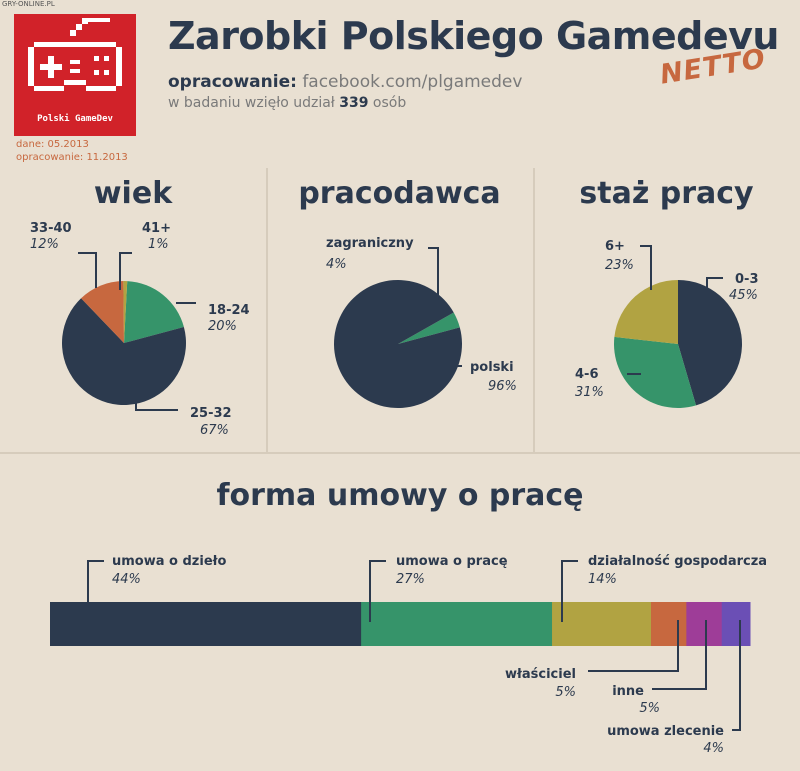  I want to click on bar-segment-umowa-o-prac, so click(457, 624).